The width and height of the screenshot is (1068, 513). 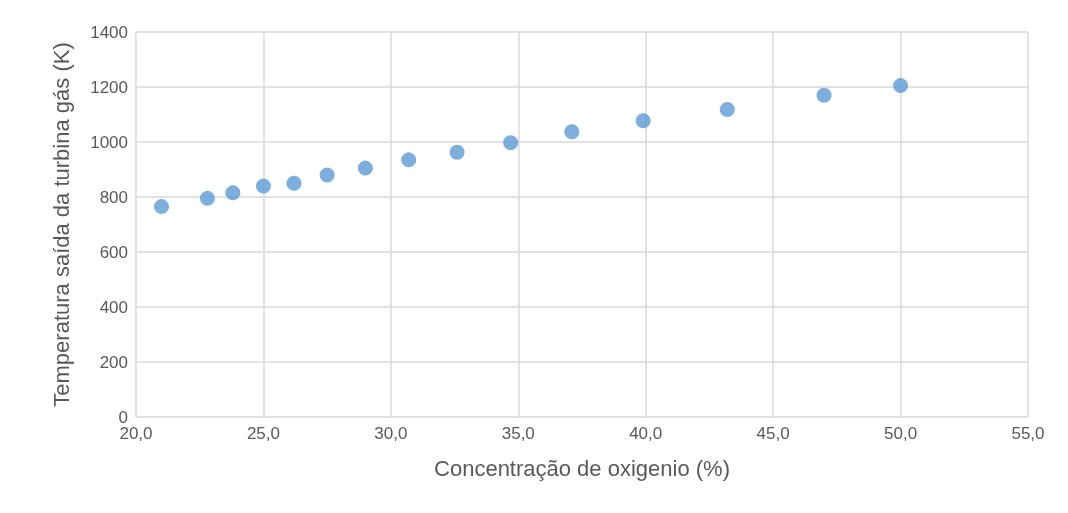 What do you see at coordinates (113, 307) in the screenshot?
I see `y-tick-label: 400` at bounding box center [113, 307].